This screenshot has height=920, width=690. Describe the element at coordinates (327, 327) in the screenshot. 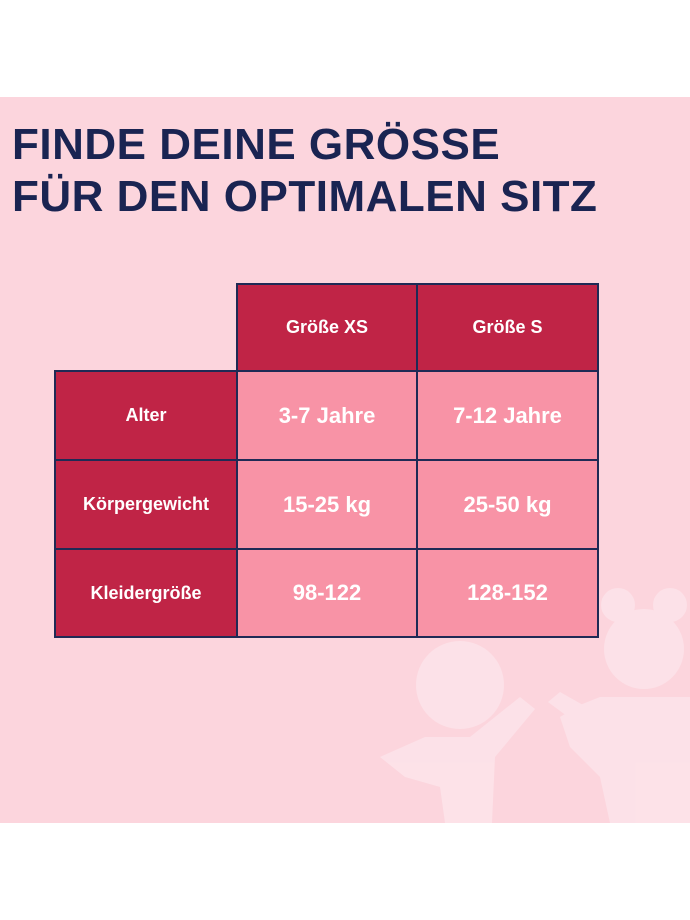

I see `column-header-xs: Größe XS` at that location.